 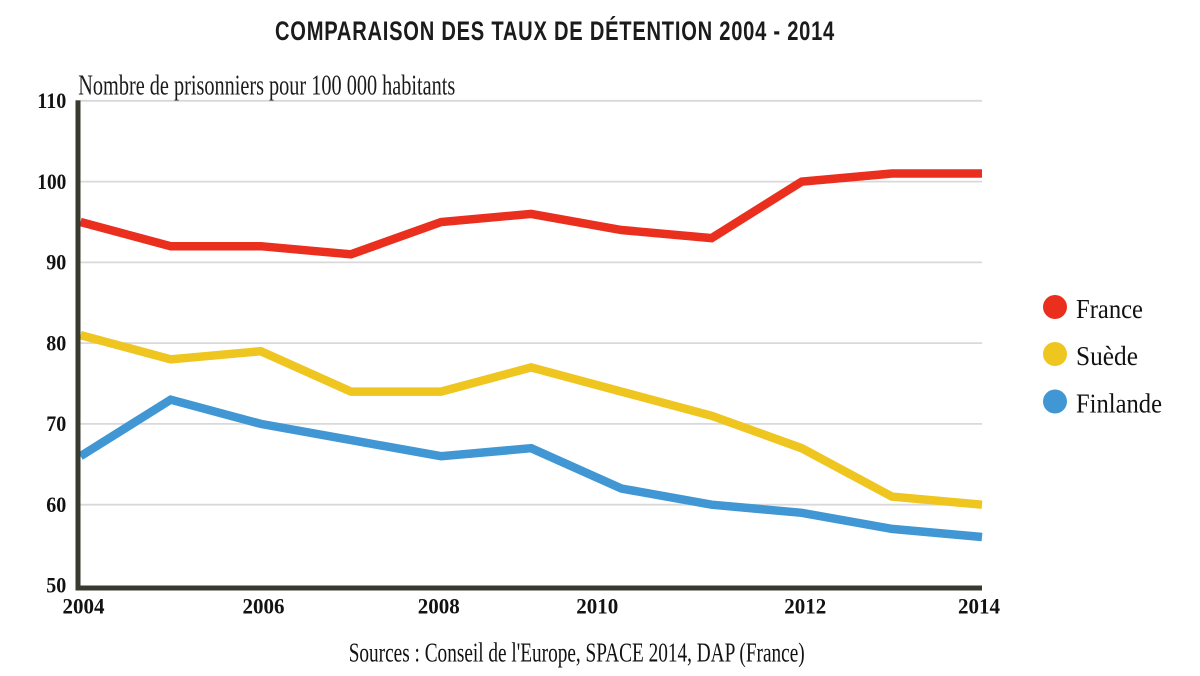 What do you see at coordinates (51, 181) in the screenshot?
I see `svg-text: 100` at bounding box center [51, 181].